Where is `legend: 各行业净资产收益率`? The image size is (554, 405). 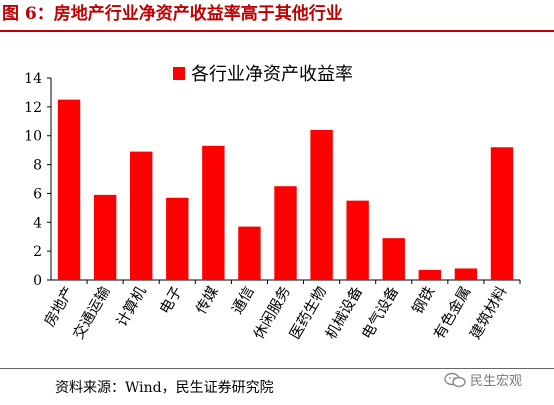 legend: 各行业净资产收益率 is located at coordinates (263, 74).